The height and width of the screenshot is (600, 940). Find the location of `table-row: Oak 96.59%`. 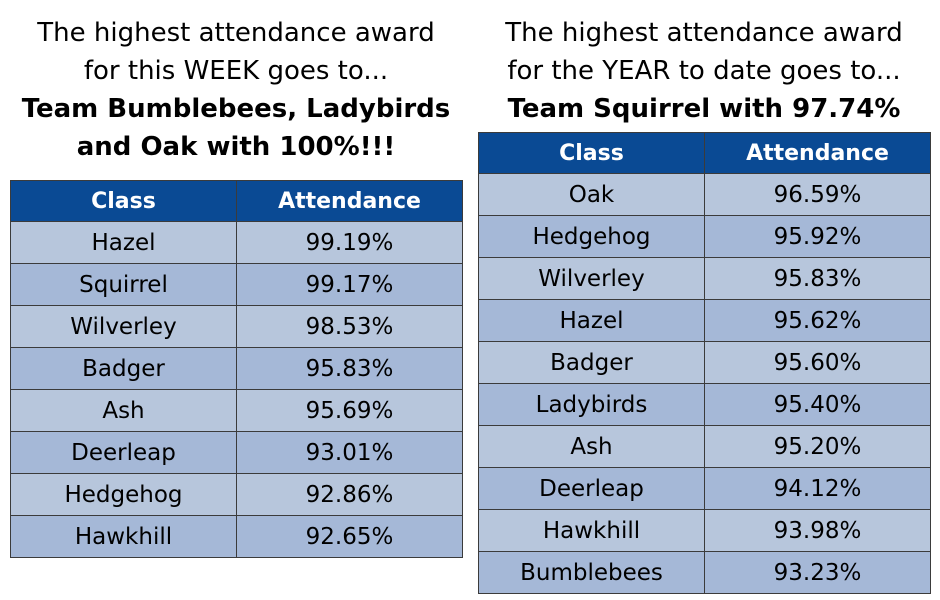

table-row: Oak 96.59% is located at coordinates (704, 194).